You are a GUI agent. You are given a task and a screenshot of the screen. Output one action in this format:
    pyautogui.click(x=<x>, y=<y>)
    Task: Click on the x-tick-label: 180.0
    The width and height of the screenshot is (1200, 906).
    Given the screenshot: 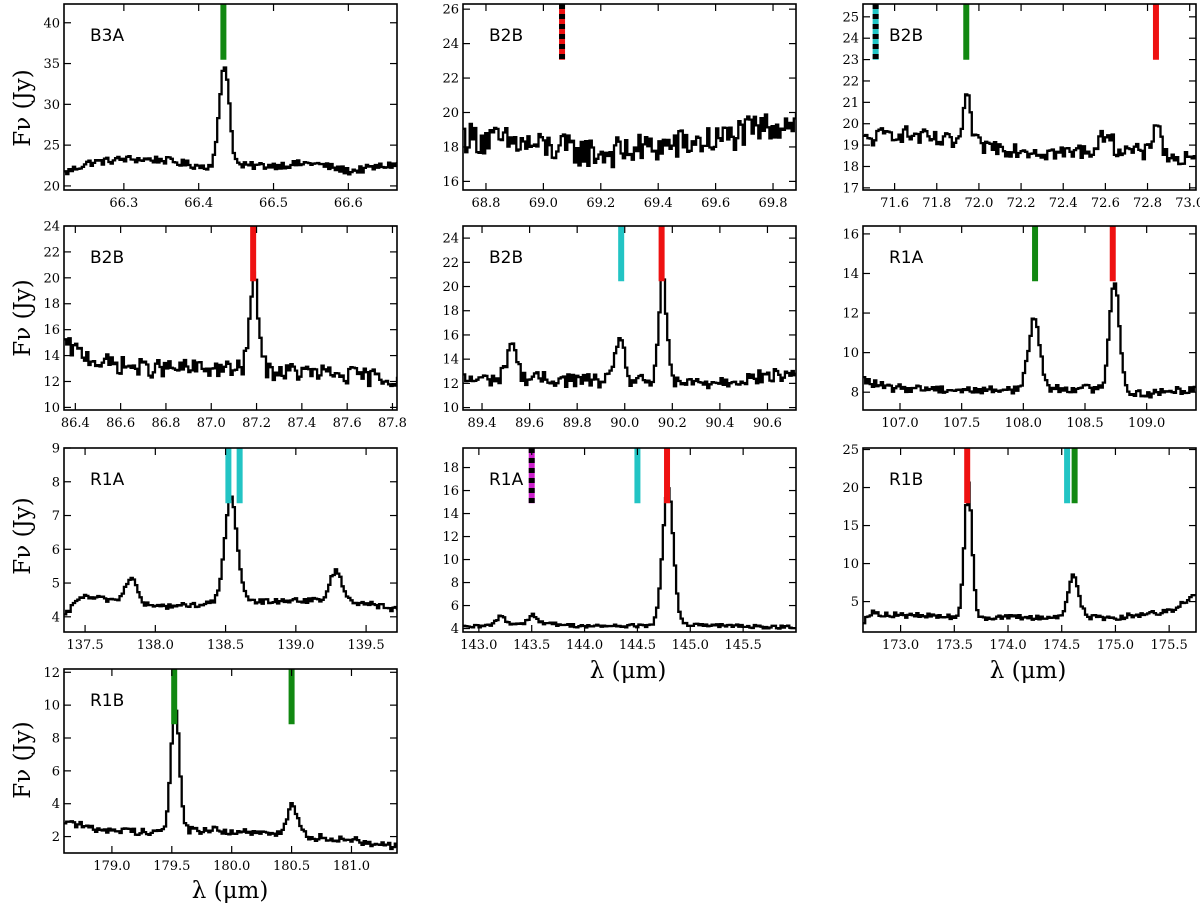 What is the action you would take?
    pyautogui.click(x=231, y=866)
    